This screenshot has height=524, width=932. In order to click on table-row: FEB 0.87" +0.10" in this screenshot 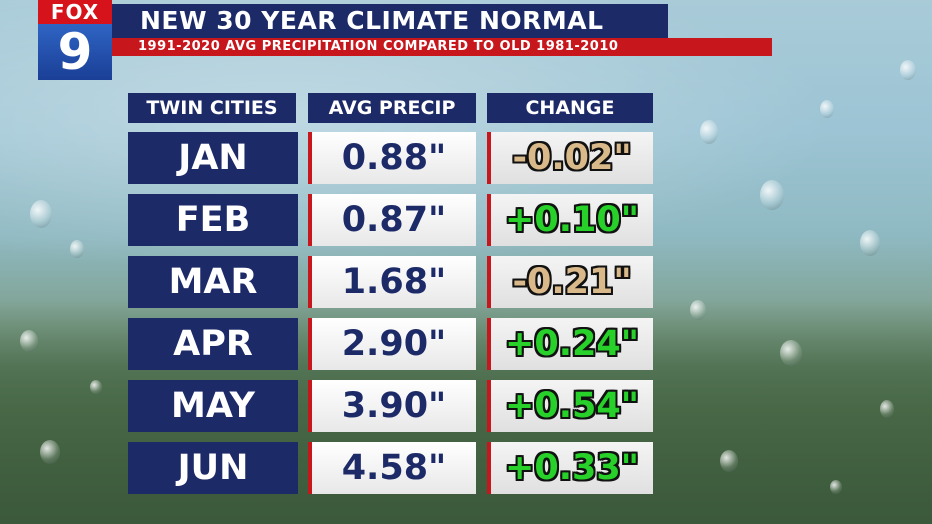, I will do `click(466, 220)`.